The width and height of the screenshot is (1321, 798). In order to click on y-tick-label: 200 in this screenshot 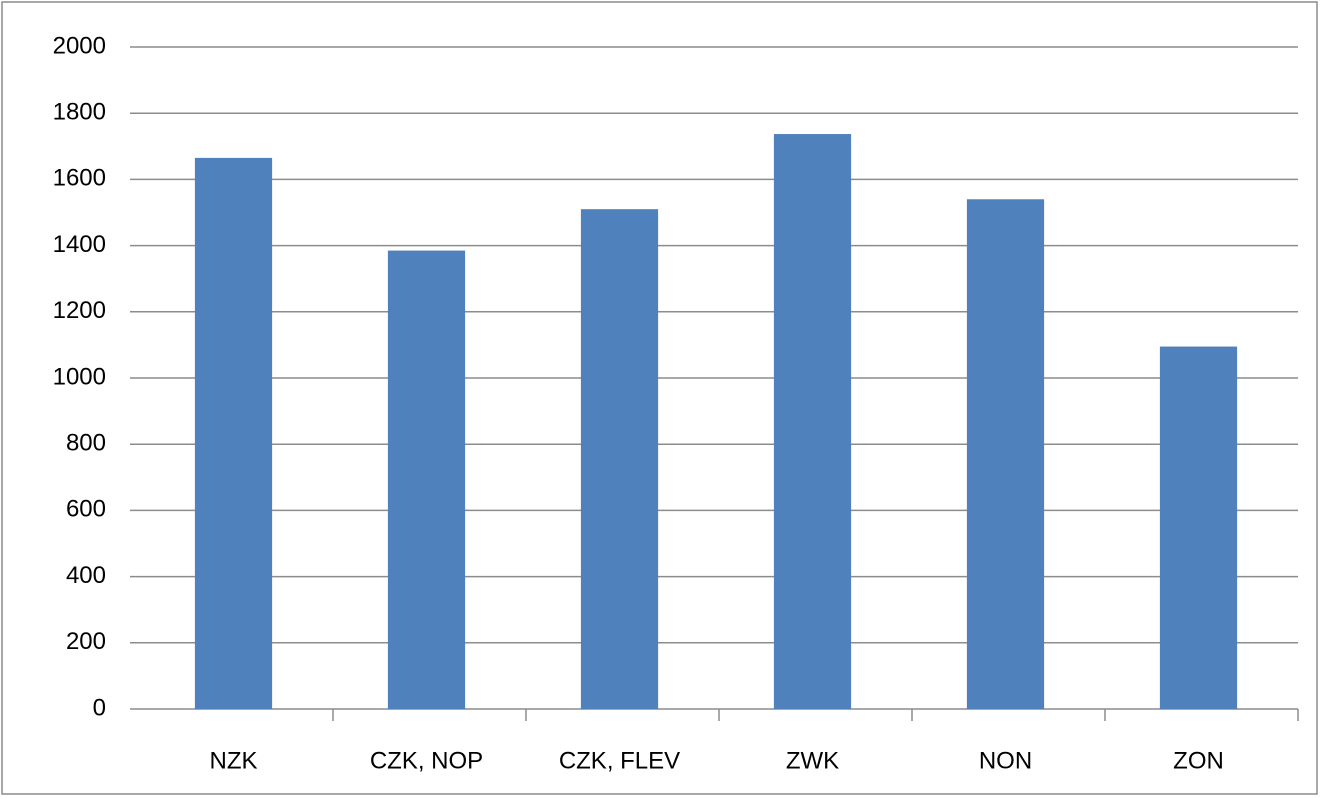, I will do `click(86, 641)`.